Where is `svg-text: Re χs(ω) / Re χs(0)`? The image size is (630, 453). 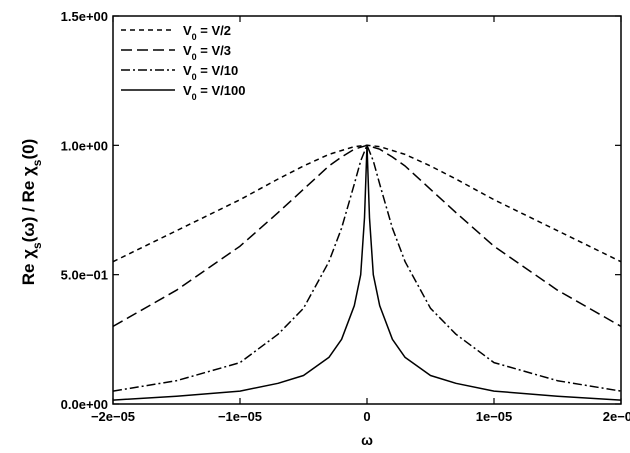 svg-text: Re χs(ω) / Re χs(0) is located at coordinates (31, 212).